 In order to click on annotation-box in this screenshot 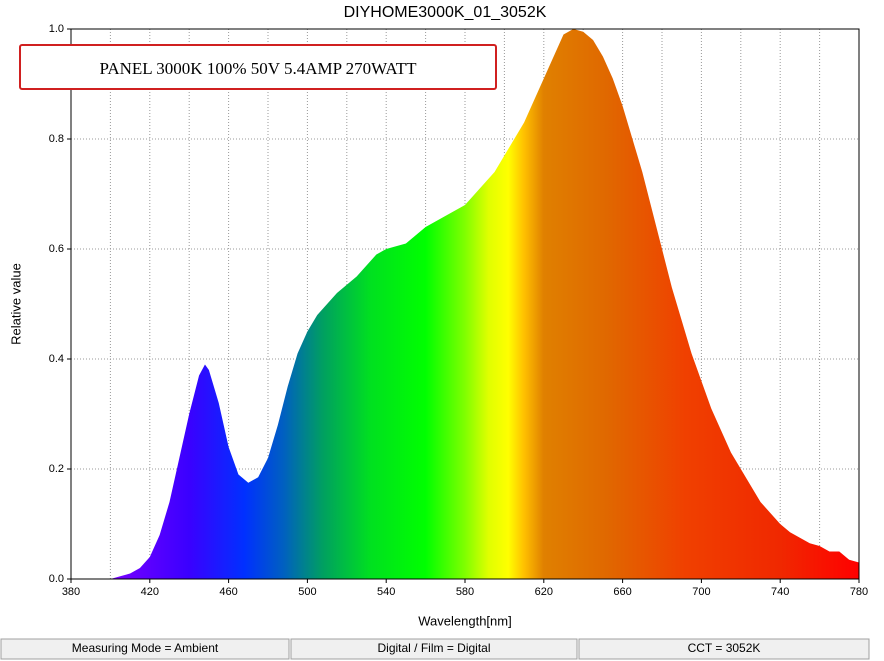, I will do `click(258, 67)`.